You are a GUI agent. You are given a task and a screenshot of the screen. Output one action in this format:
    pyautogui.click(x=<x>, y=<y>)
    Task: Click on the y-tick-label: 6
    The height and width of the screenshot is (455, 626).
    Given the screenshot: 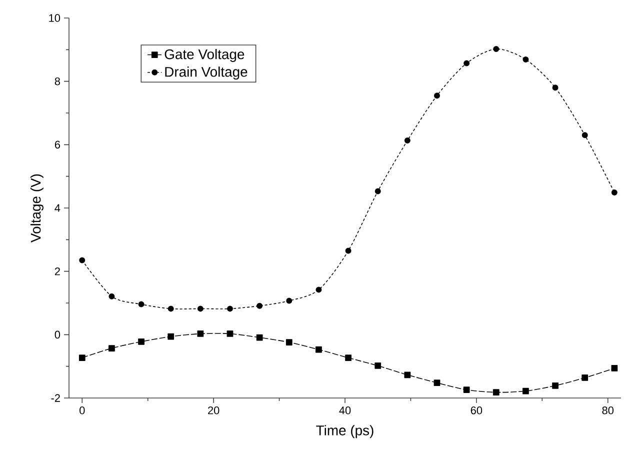 What is the action you would take?
    pyautogui.click(x=57, y=144)
    